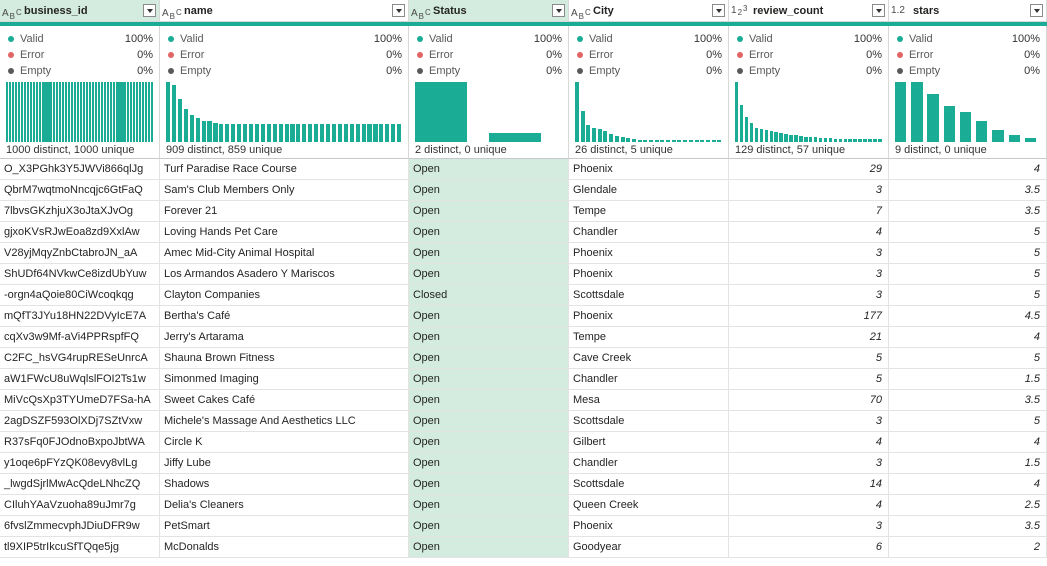 The height and width of the screenshot is (566, 1047). I want to click on cell-name: Shadows, so click(284, 484).